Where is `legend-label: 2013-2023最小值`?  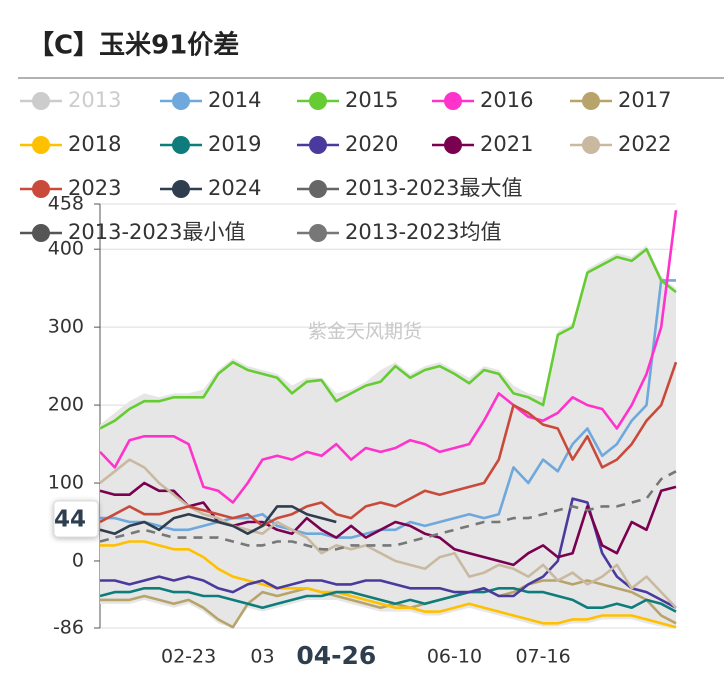 legend-label: 2013-2023最小值 is located at coordinates (156, 232).